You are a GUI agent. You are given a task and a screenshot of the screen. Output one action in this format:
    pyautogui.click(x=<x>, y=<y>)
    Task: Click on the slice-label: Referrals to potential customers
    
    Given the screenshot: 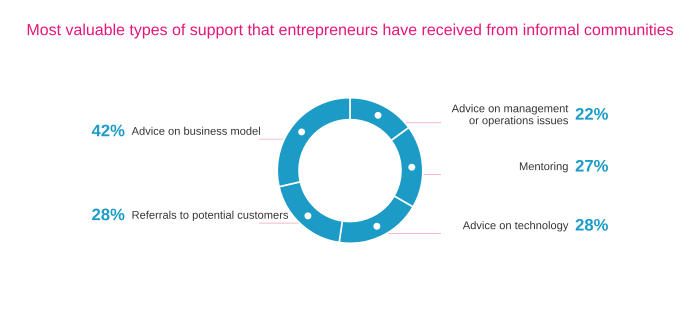 What is the action you would take?
    pyautogui.click(x=210, y=216)
    